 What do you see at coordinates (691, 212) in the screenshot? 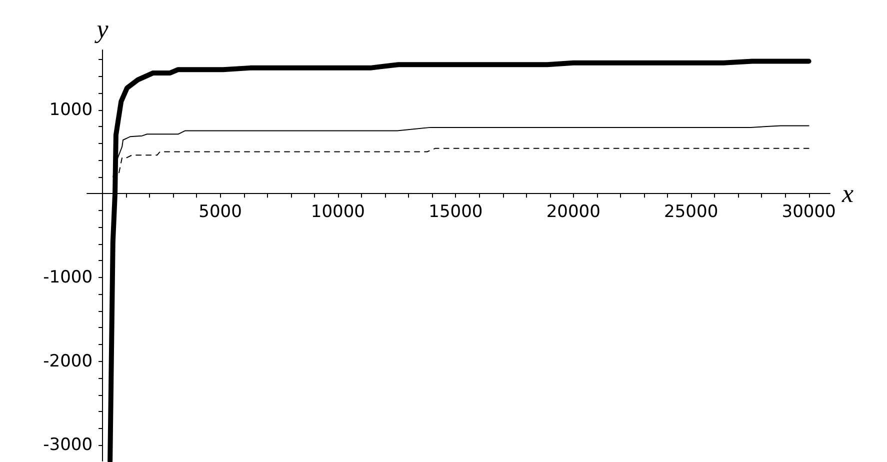
I see `x-tick-label: 25000` at bounding box center [691, 212].